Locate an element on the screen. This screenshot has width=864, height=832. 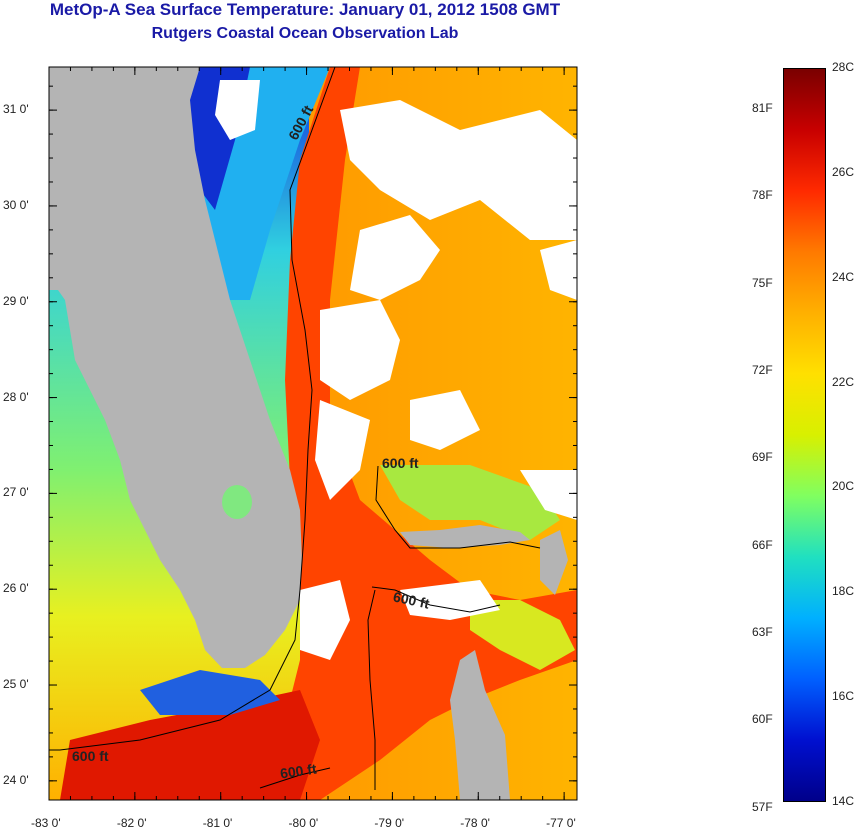
colorbar-fahrenheit-label: 75F is located at coordinates (762, 282).